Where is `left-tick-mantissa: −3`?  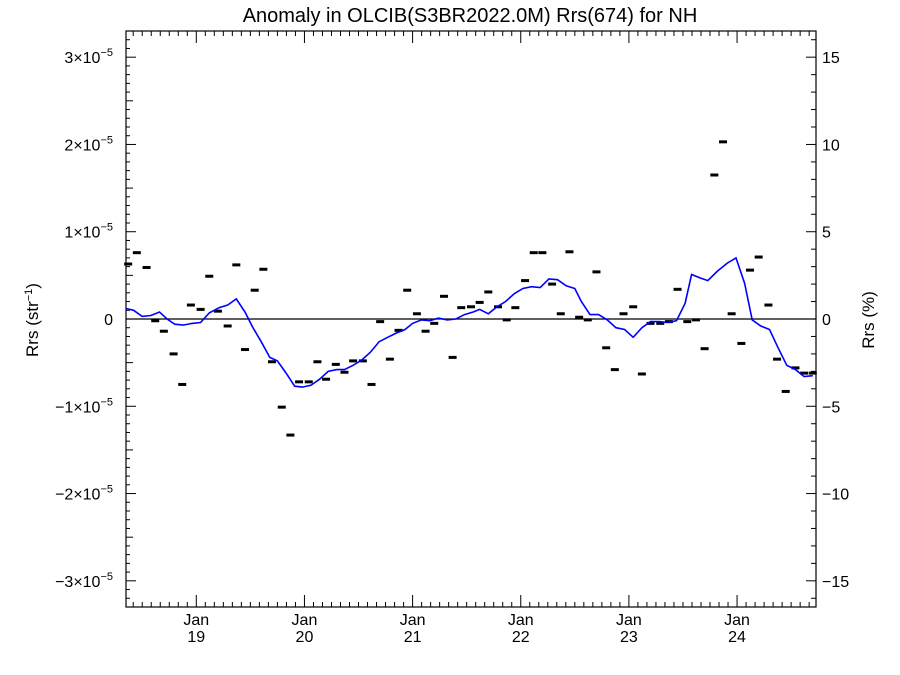
left-tick-mantissa: −3 is located at coordinates (64, 582).